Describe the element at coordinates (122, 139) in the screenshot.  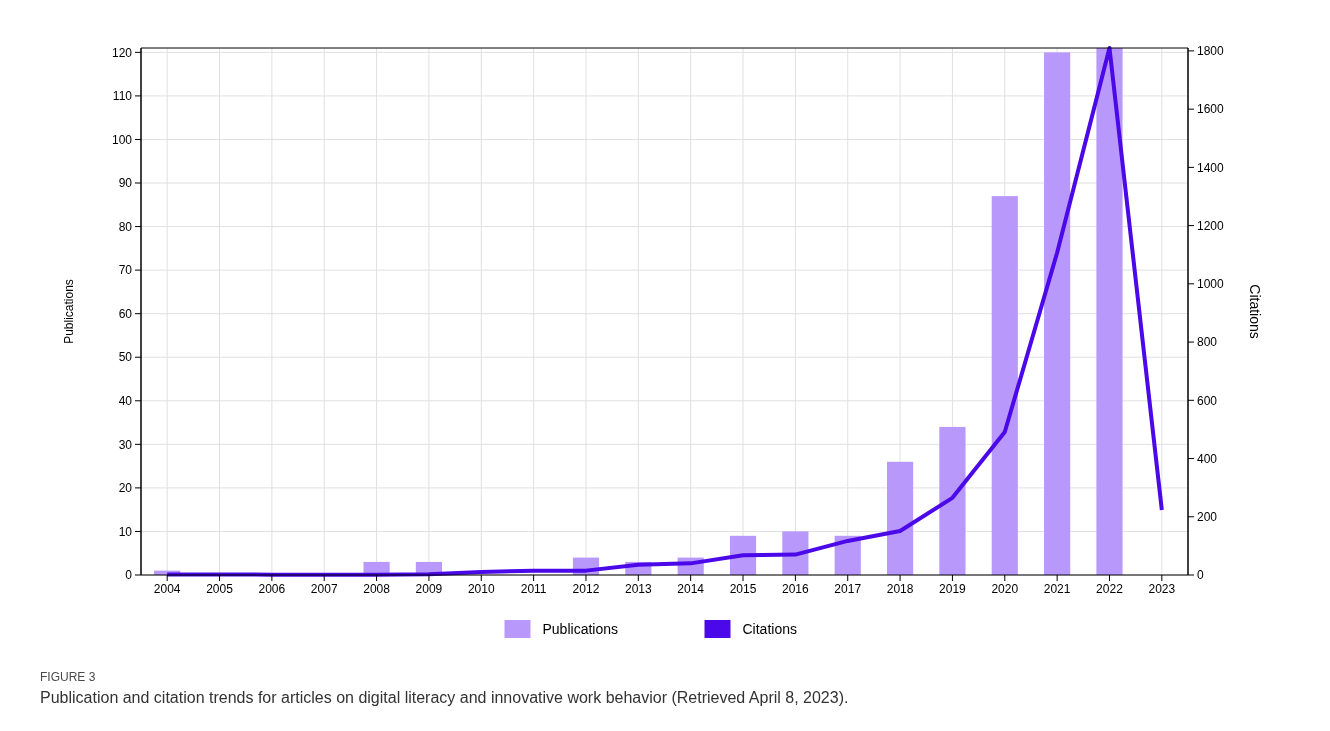
I see `y-tick-label: 100` at that location.